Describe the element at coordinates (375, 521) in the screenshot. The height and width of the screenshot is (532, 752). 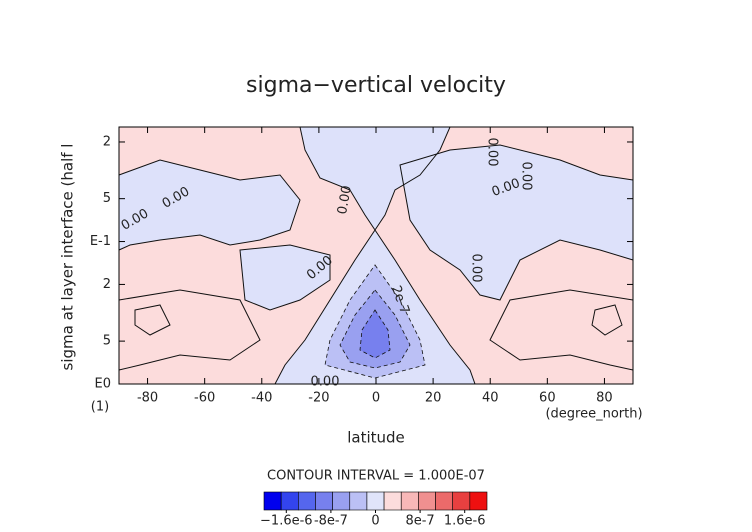
I see `colorbar-tick-label: 0` at that location.